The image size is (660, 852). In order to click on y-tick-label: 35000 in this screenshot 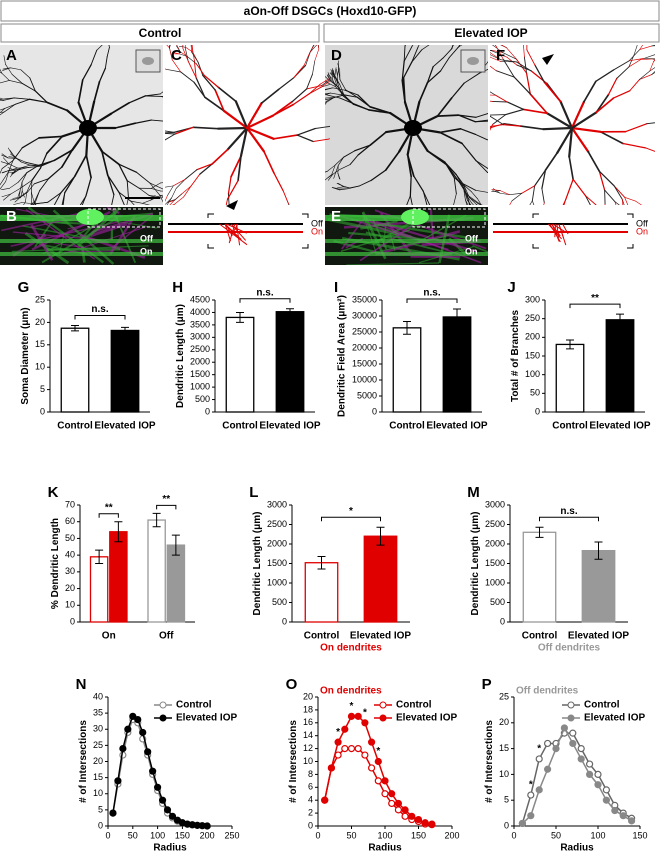, I will do `click(364, 299)`.